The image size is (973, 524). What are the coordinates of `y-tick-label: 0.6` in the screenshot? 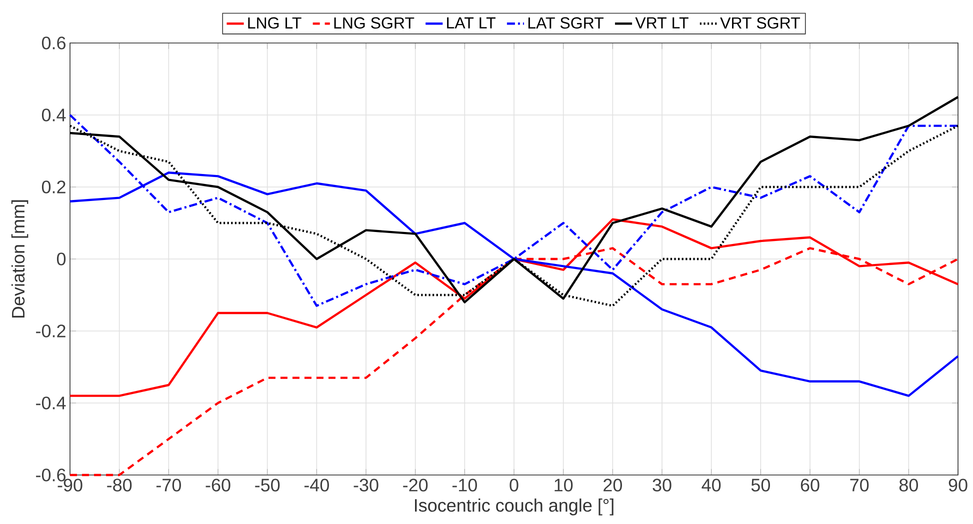 It's located at (54, 43).